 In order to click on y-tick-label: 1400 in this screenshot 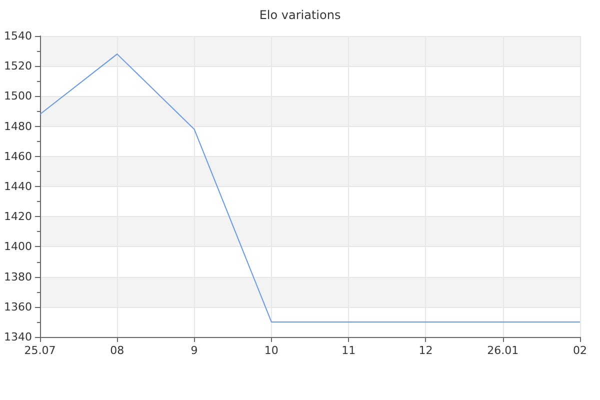, I will do `click(18, 247)`.